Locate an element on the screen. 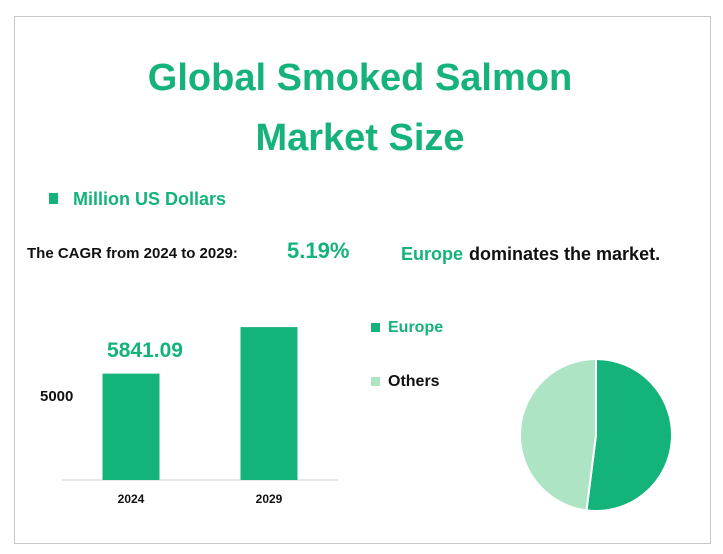 This screenshot has width=723, height=554. cagr-value: 5.19% is located at coordinates (318, 250).